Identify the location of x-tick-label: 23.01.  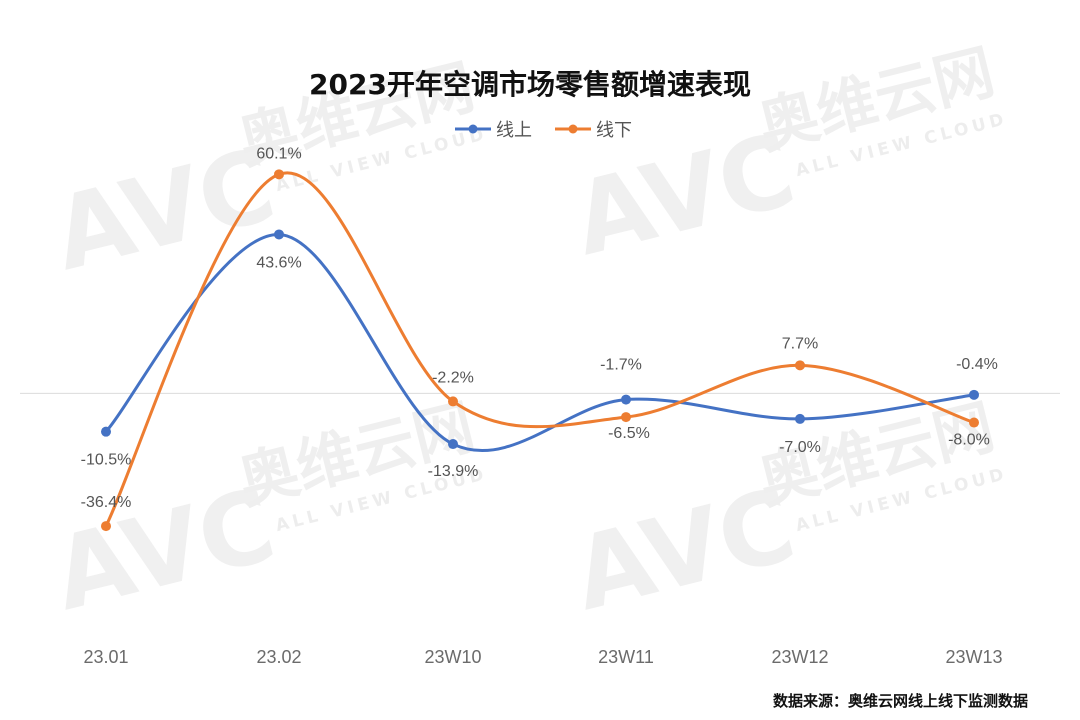
(105, 657).